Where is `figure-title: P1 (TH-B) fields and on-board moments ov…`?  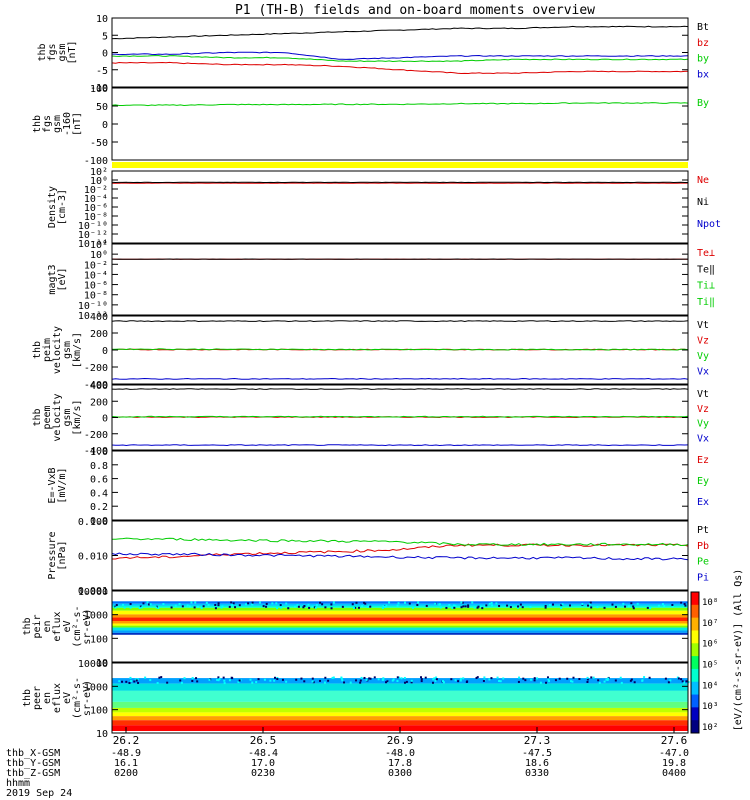 figure-title: P1 (TH-B) fields and on-board moments ov… is located at coordinates (415, 10).